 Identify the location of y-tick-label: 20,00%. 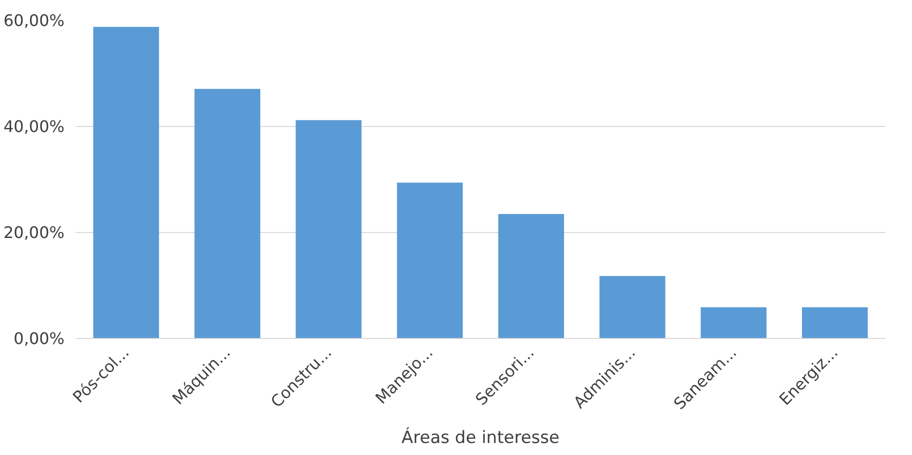
(34, 232).